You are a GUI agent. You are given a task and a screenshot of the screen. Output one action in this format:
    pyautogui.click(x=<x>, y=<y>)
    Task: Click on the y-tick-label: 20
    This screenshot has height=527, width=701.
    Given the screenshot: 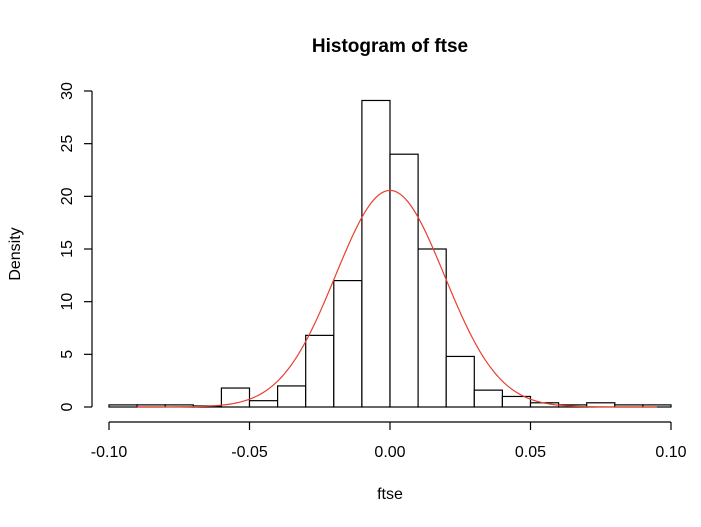 What is the action you would take?
    pyautogui.click(x=67, y=196)
    